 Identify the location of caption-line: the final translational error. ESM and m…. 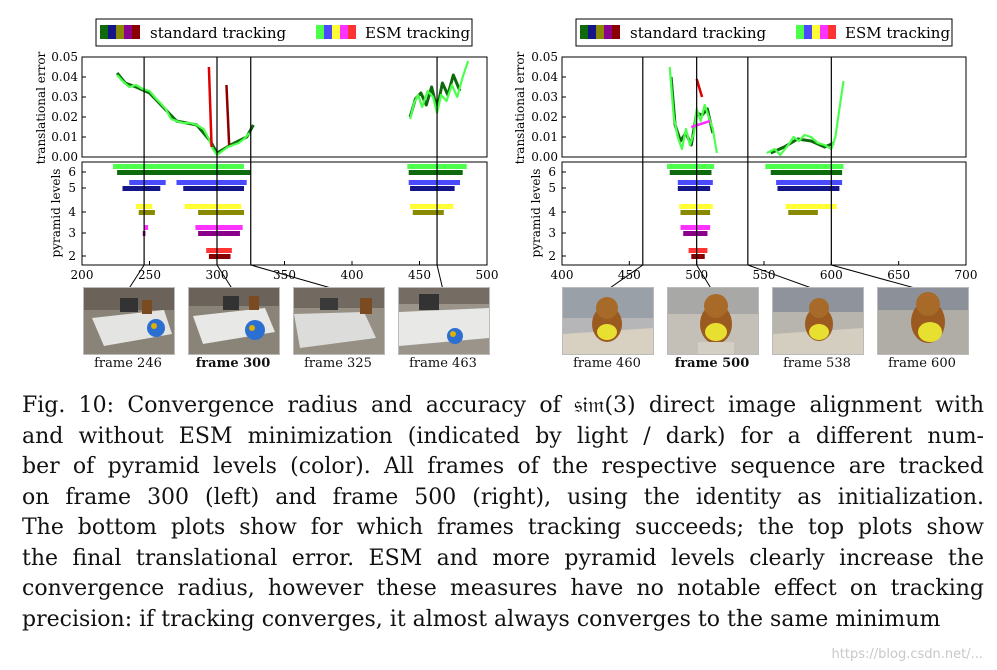
(503, 558).